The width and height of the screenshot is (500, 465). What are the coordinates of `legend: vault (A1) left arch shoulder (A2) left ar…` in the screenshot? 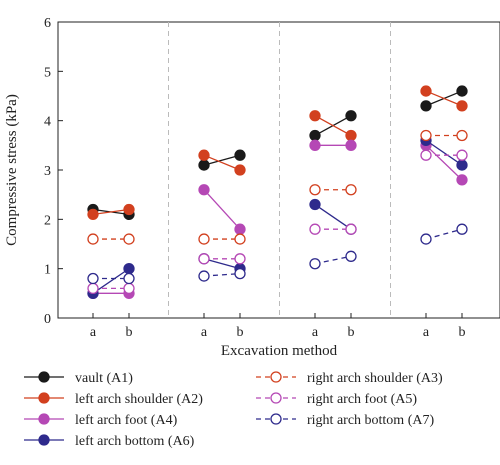 It's located at (233, 410).